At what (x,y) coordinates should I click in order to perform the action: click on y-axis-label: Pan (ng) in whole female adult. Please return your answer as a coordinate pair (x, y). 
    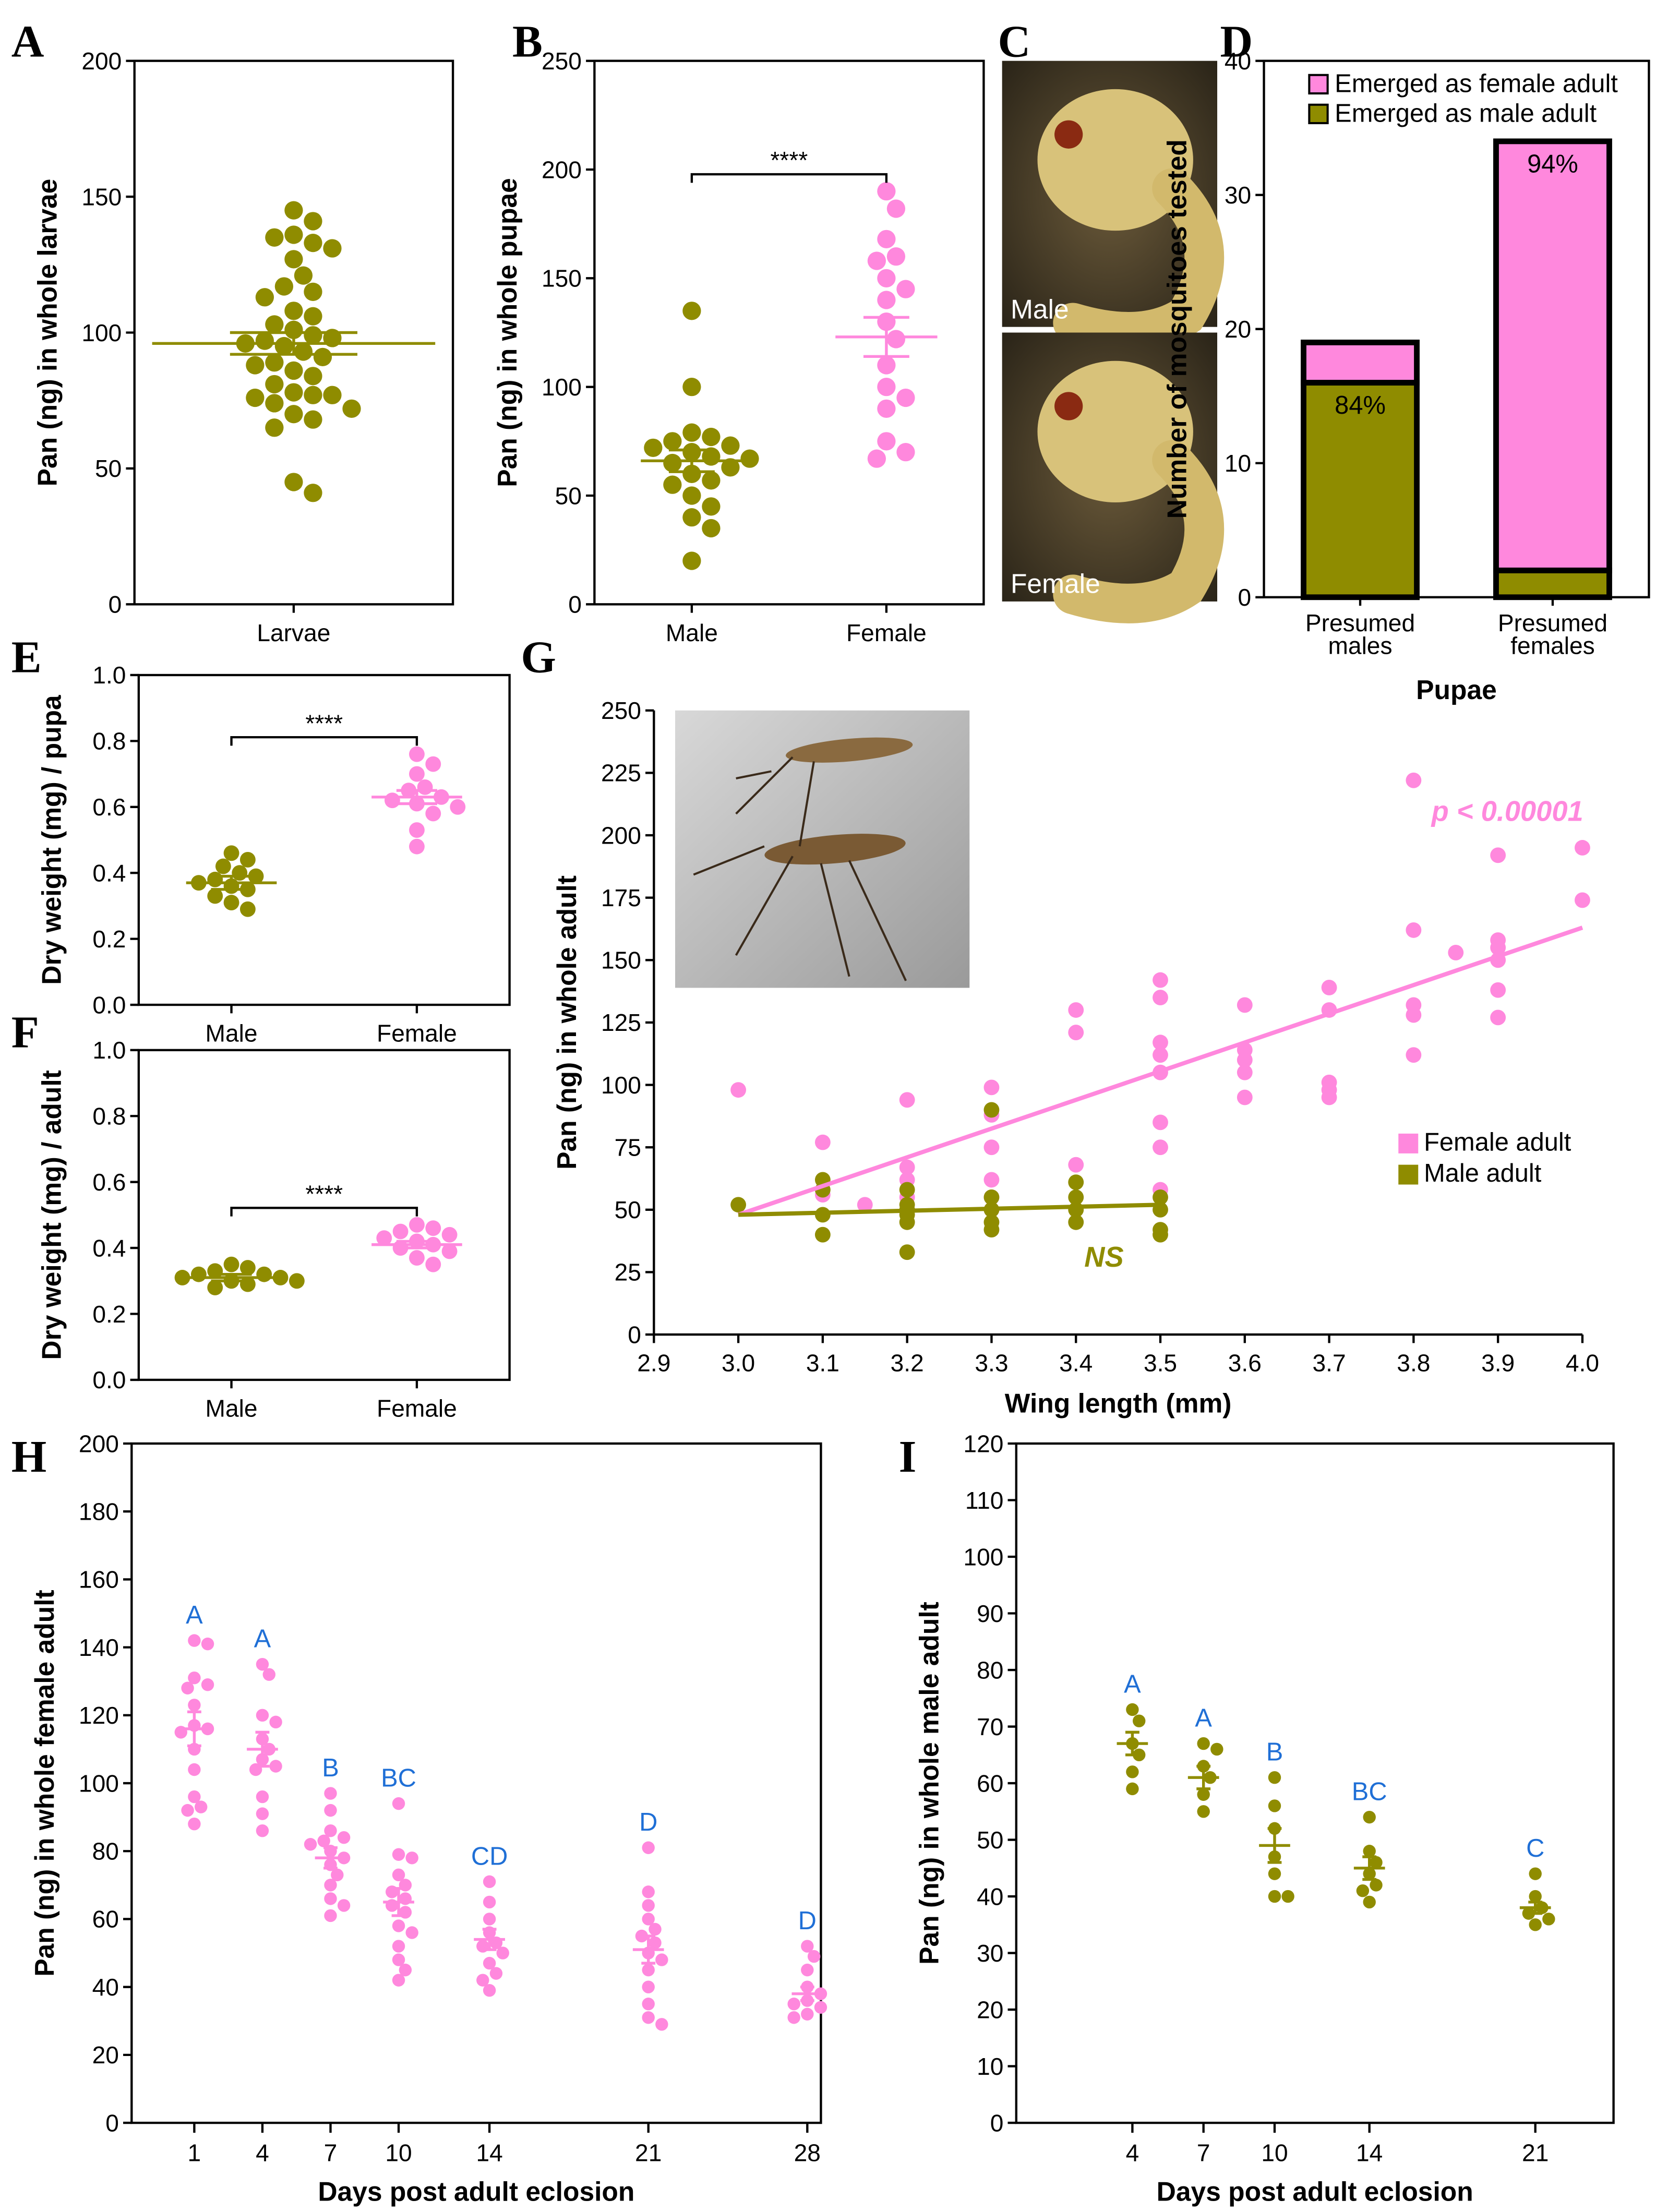
    Looking at the image, I should click on (44, 1784).